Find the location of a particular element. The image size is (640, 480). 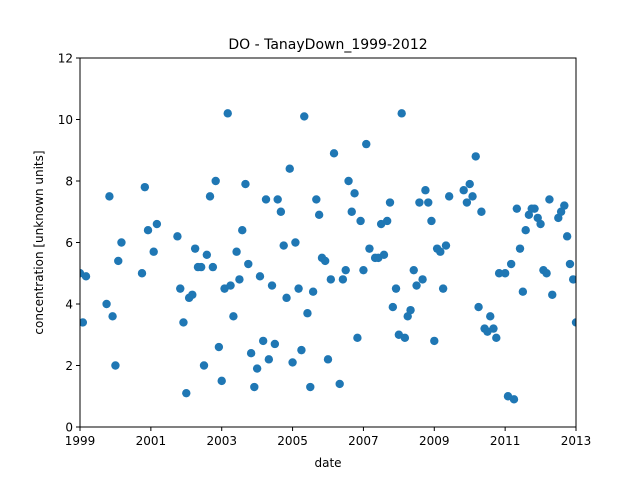

y-tick-label: 12 is located at coordinates (65, 59).